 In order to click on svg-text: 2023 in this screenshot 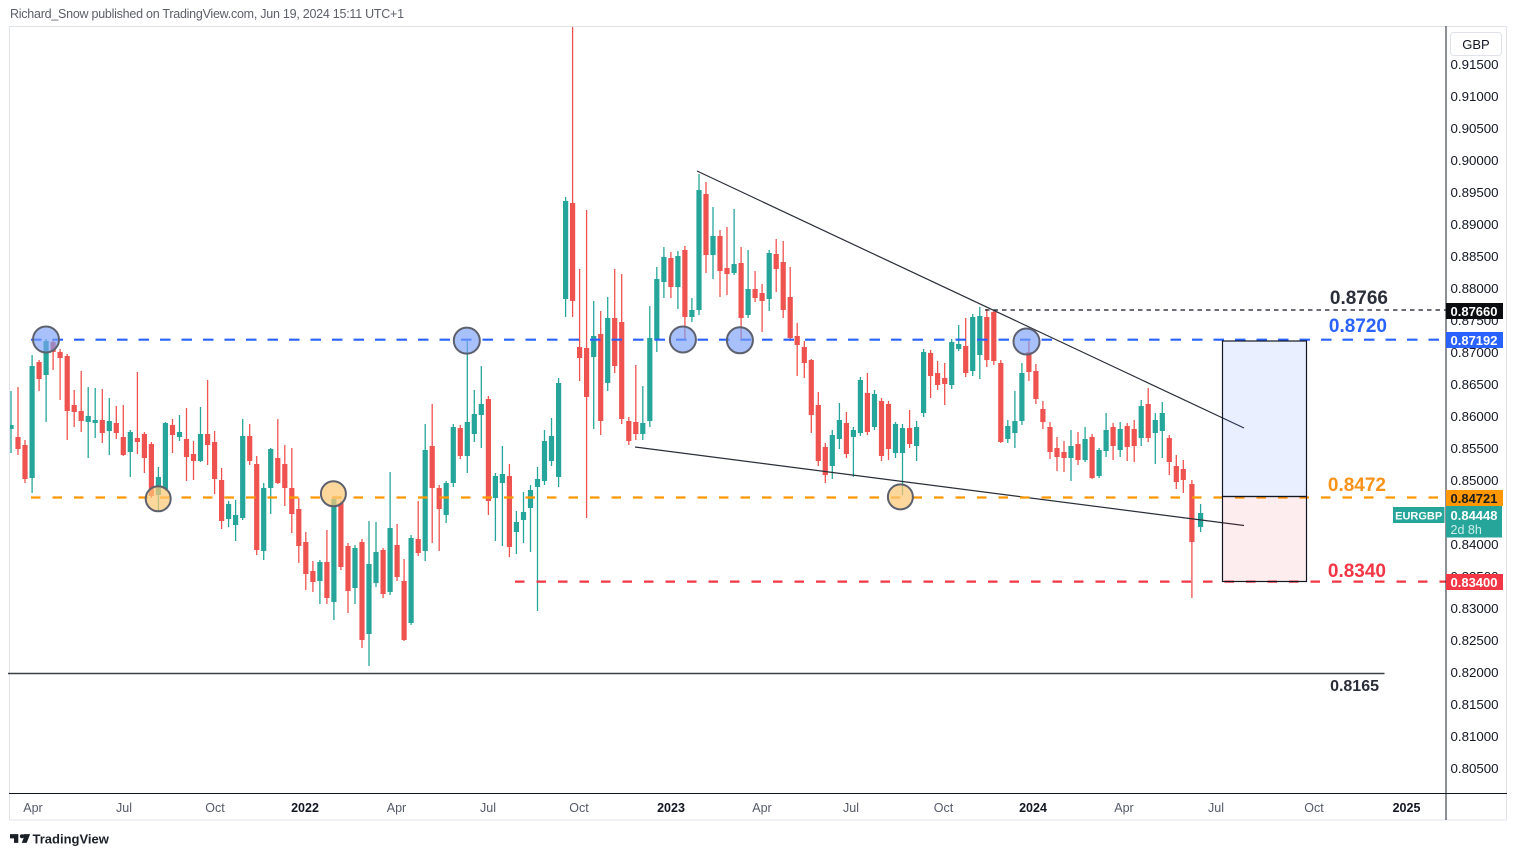, I will do `click(671, 808)`.